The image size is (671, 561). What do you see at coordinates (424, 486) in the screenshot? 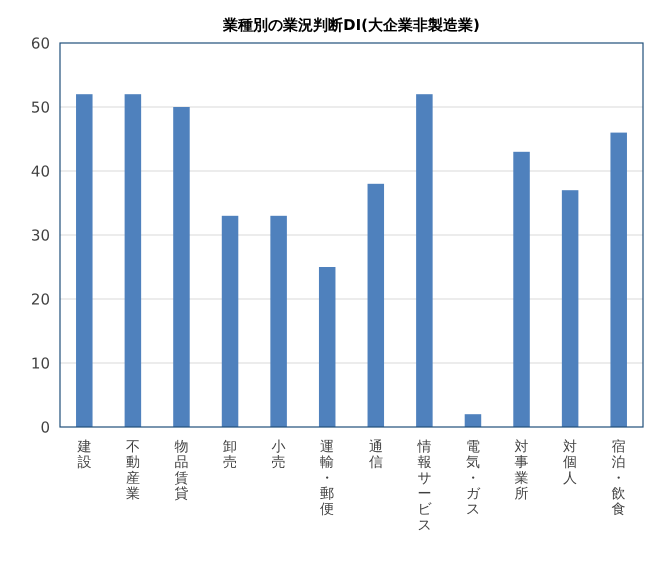
I see `x-tick-label: 情報サービス` at bounding box center [424, 486].